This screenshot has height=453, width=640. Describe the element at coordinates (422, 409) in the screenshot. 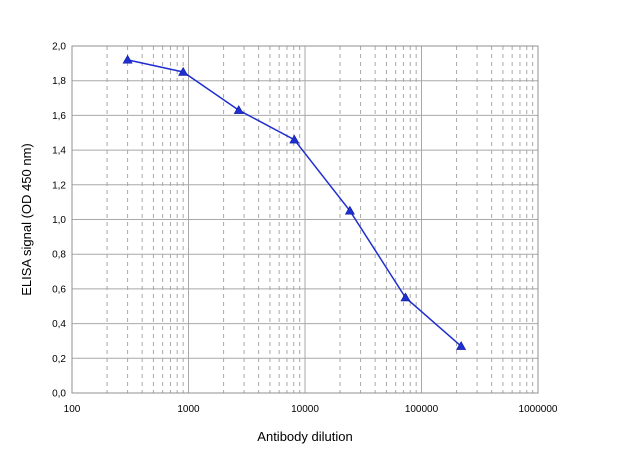

I see `x-tick-label: 100000` at that location.